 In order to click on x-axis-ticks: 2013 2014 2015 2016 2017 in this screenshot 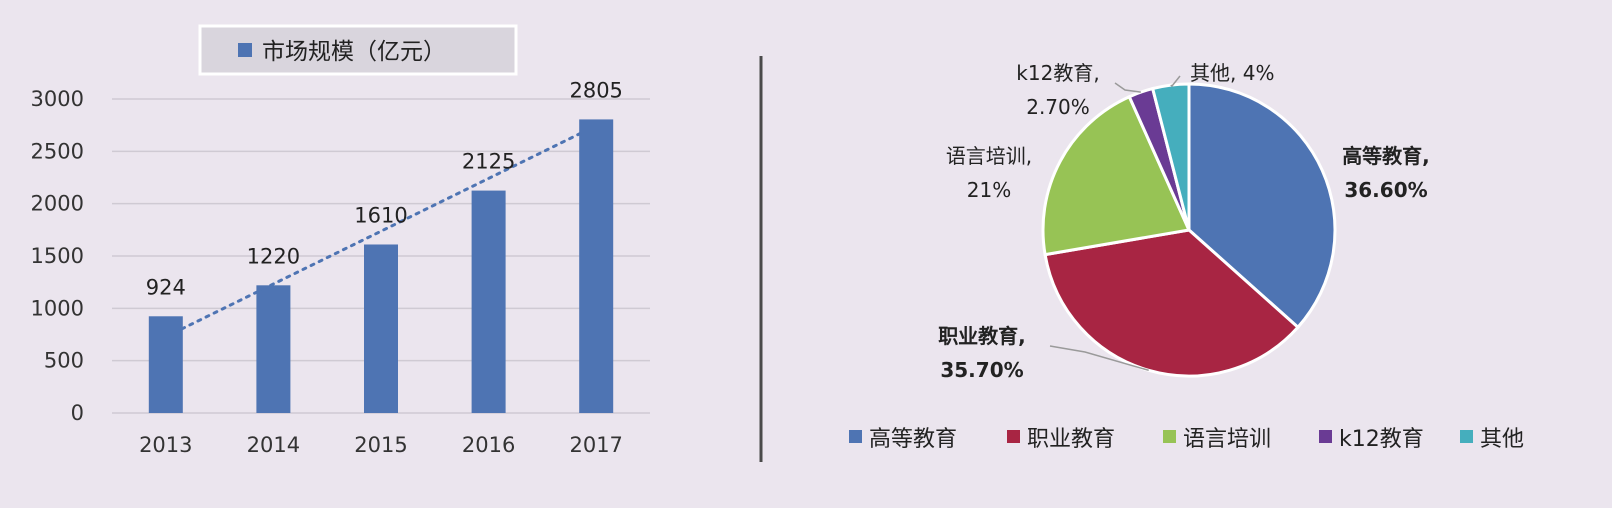, I will do `click(381, 445)`.